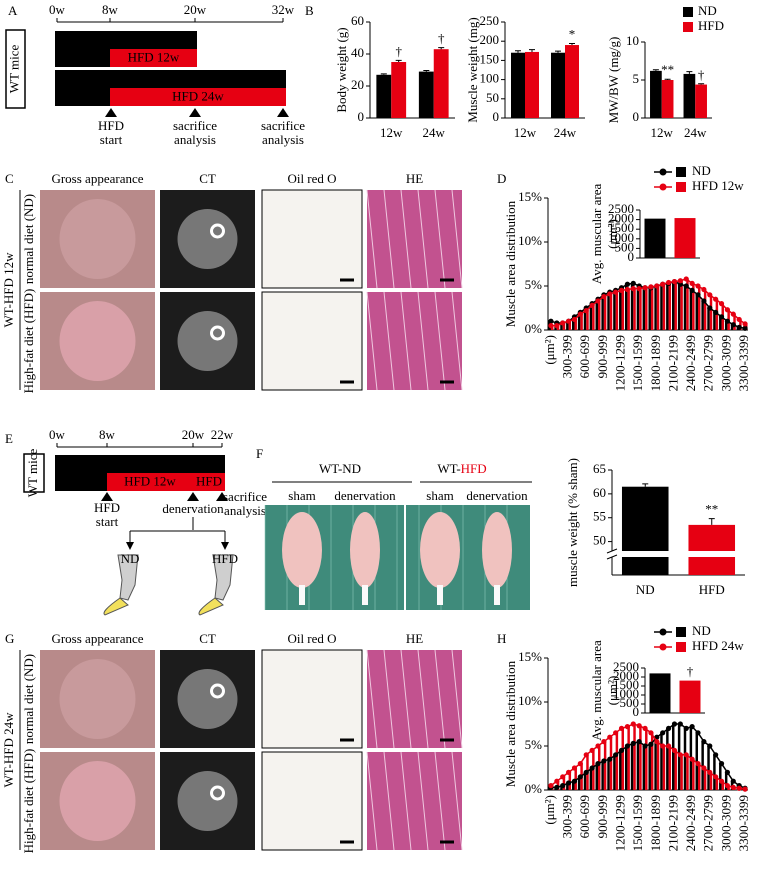  I want to click on photo-label: sham, so click(301, 495).